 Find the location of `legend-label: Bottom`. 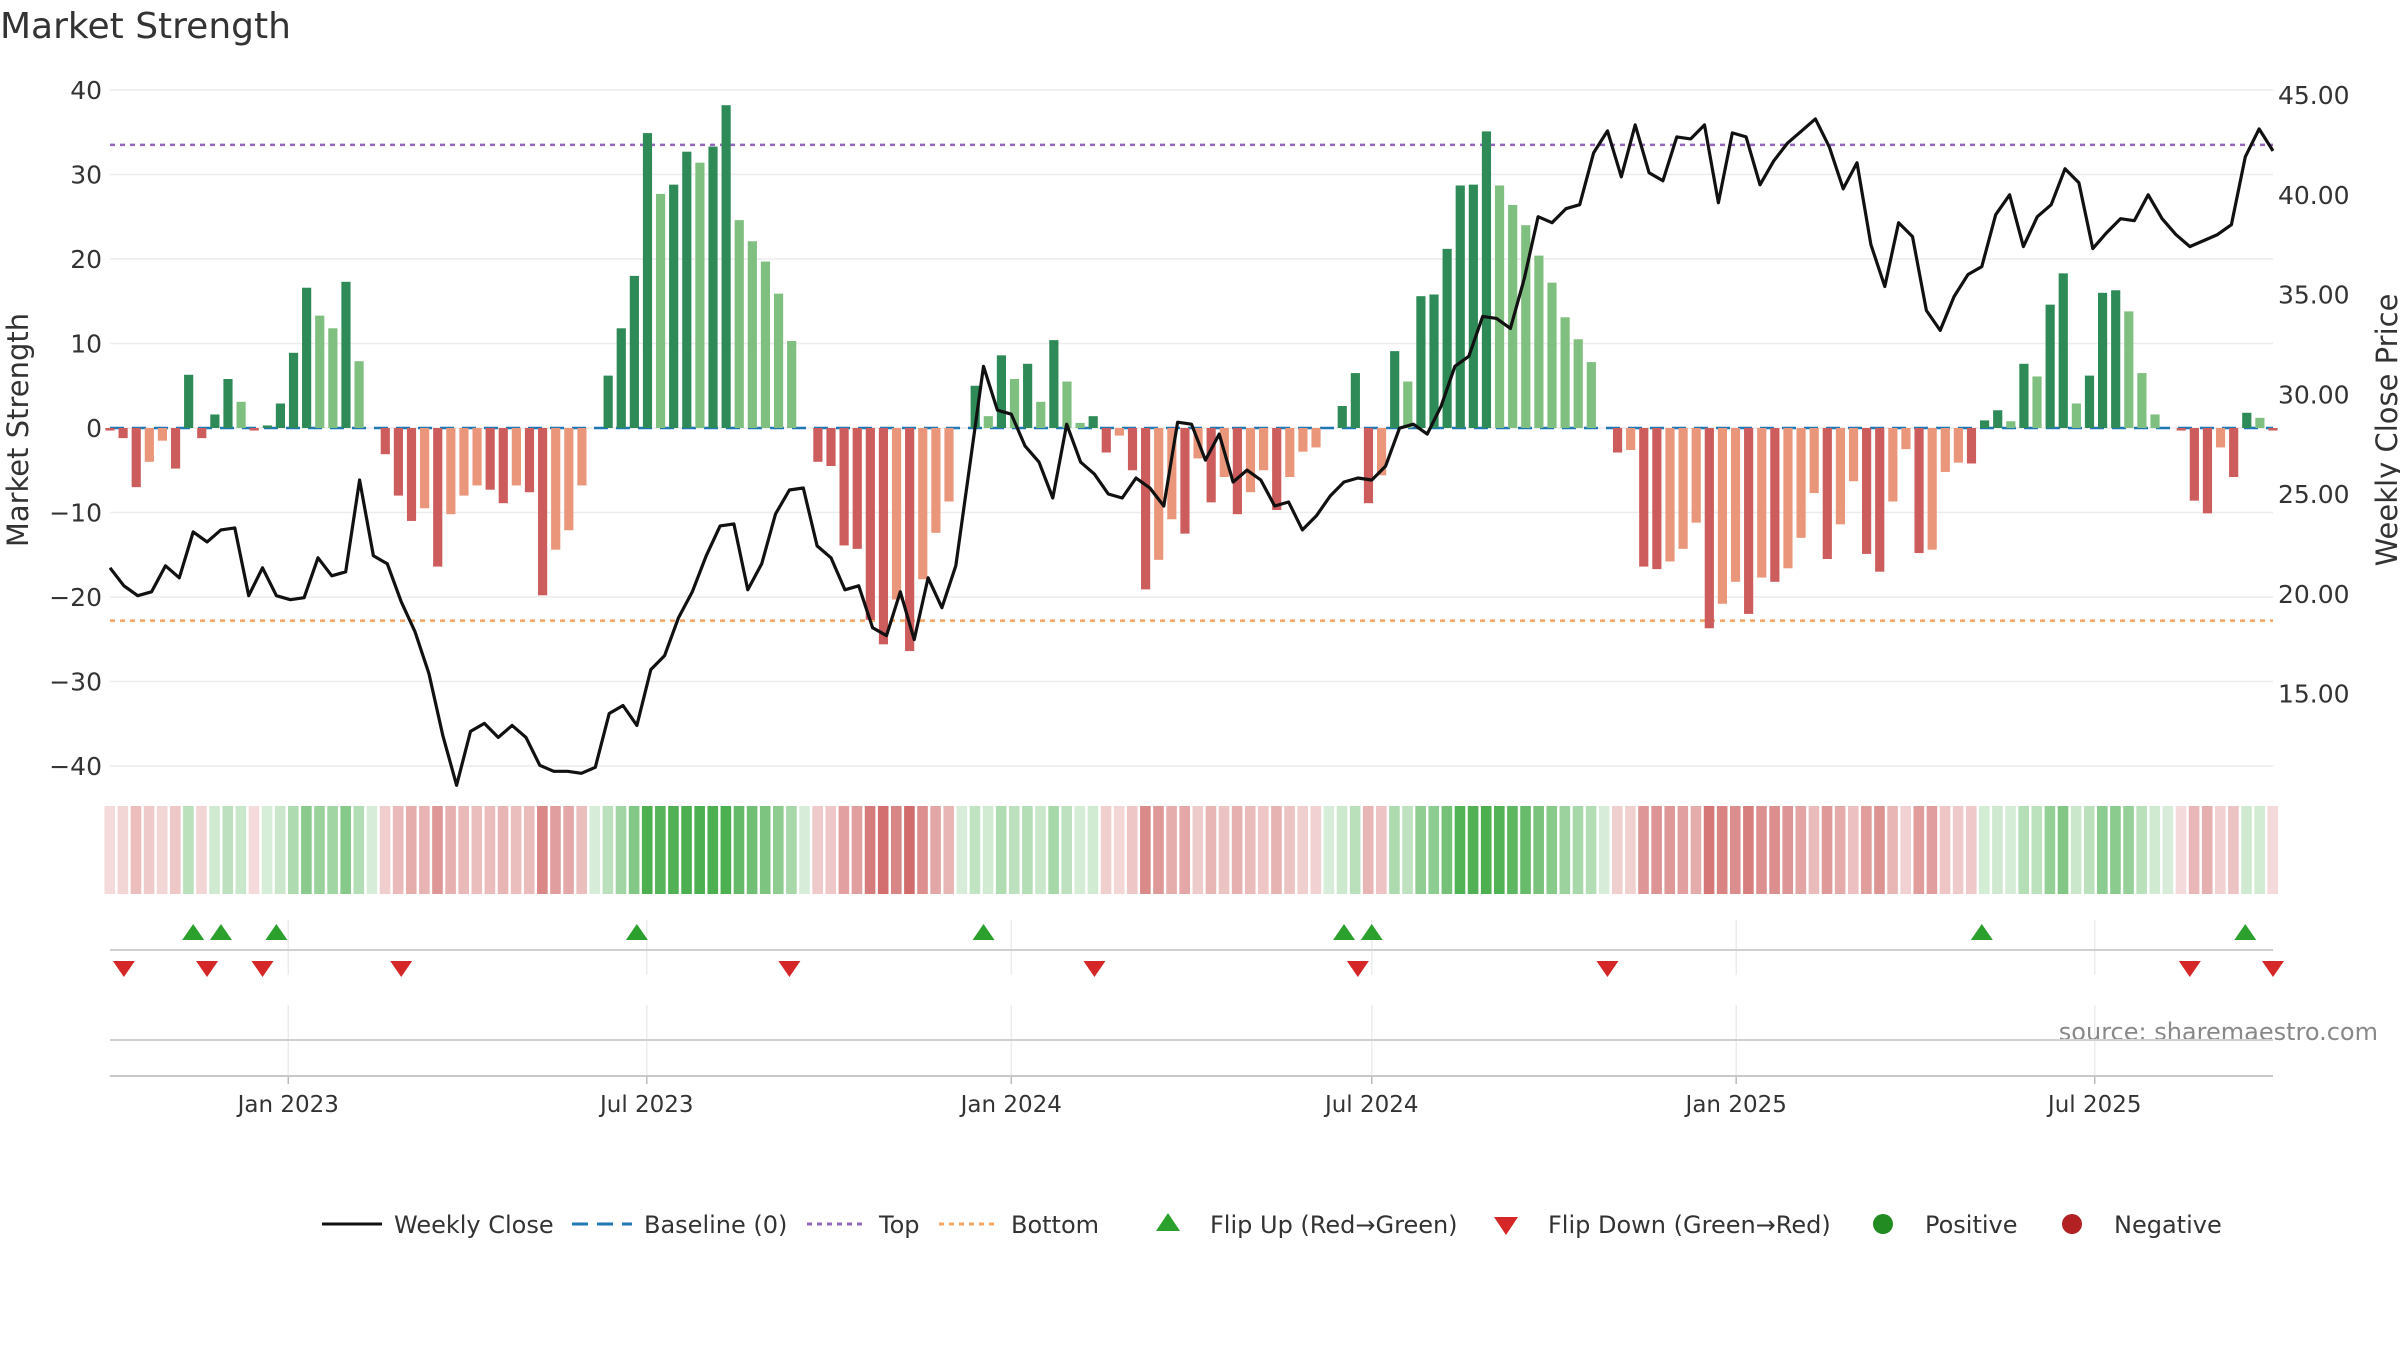

legend-label: Bottom is located at coordinates (1055, 1225).